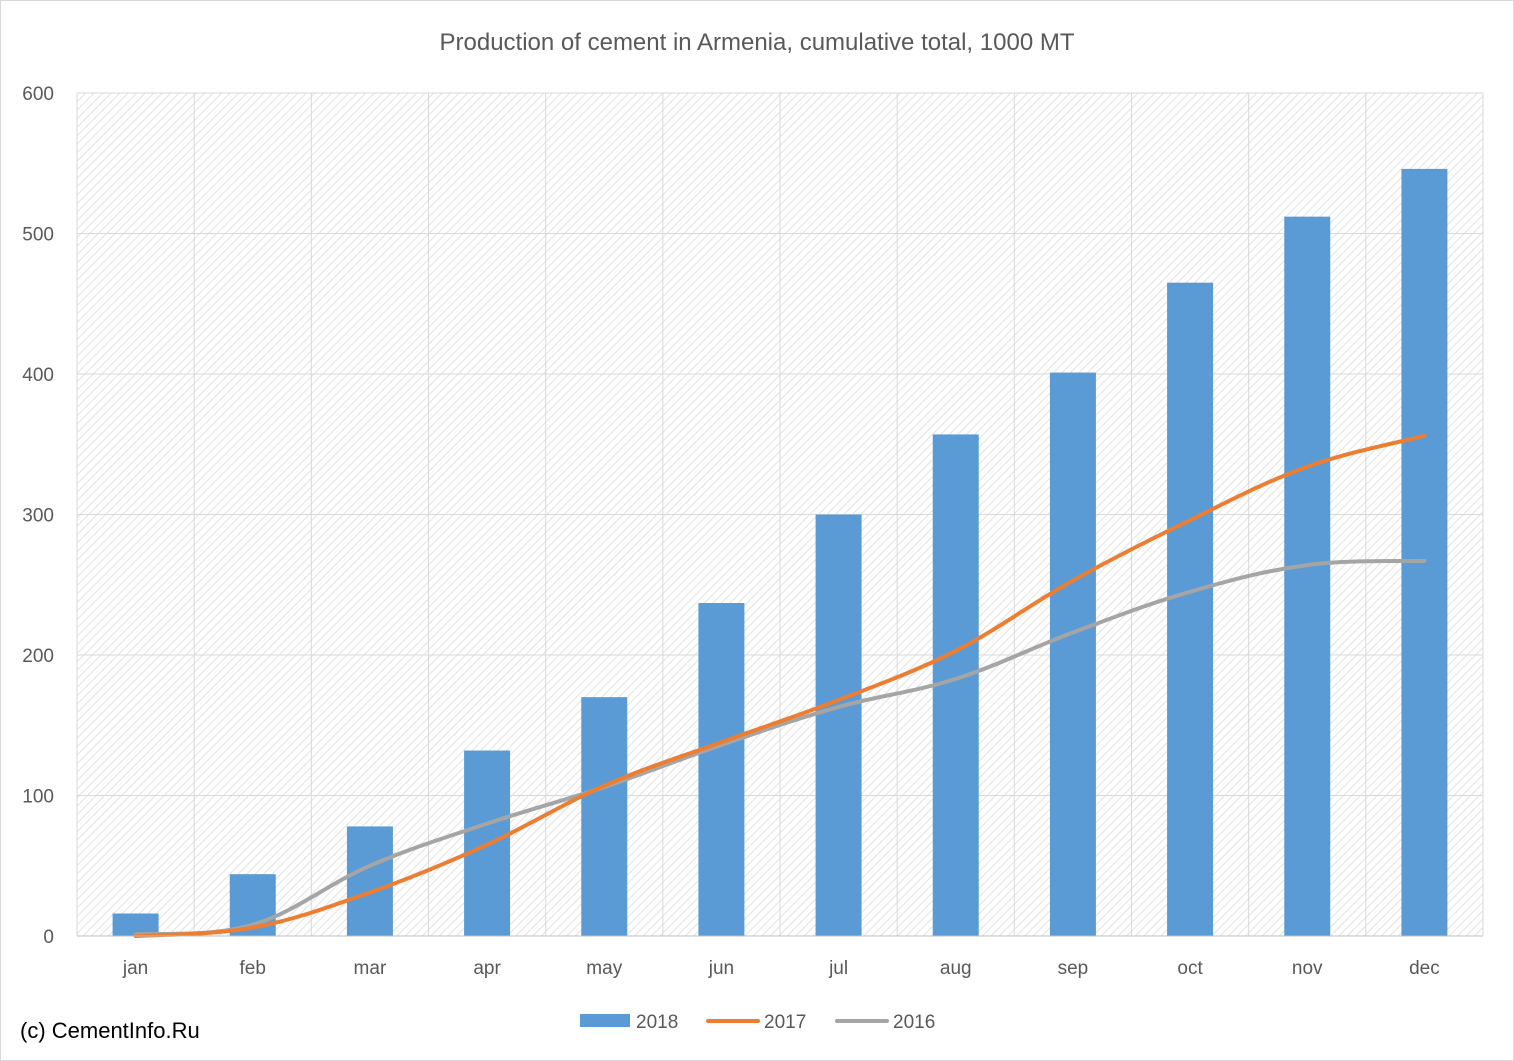 The image size is (1514, 1061). I want to click on x-tick-label-jun: jun, so click(721, 968).